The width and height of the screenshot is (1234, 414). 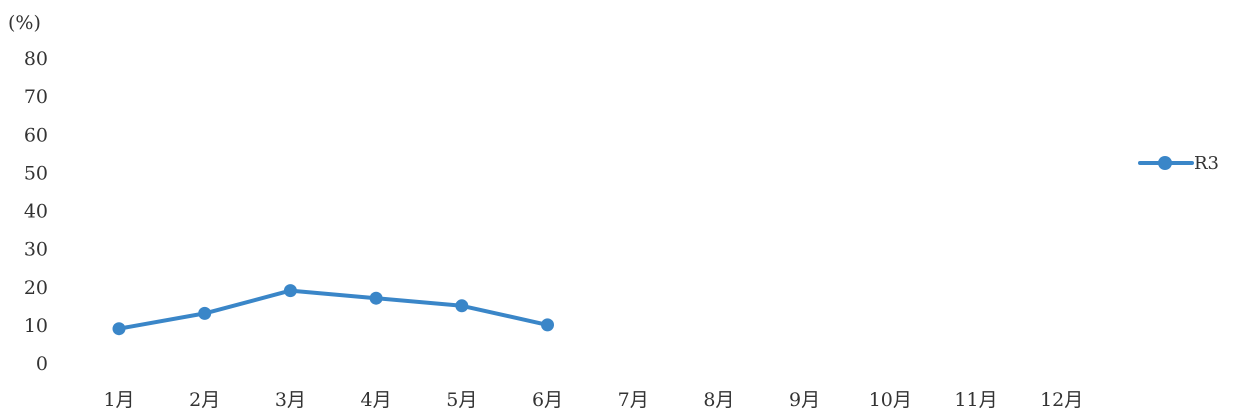 I want to click on y-axis-unit-label: (%), so click(x=24, y=23).